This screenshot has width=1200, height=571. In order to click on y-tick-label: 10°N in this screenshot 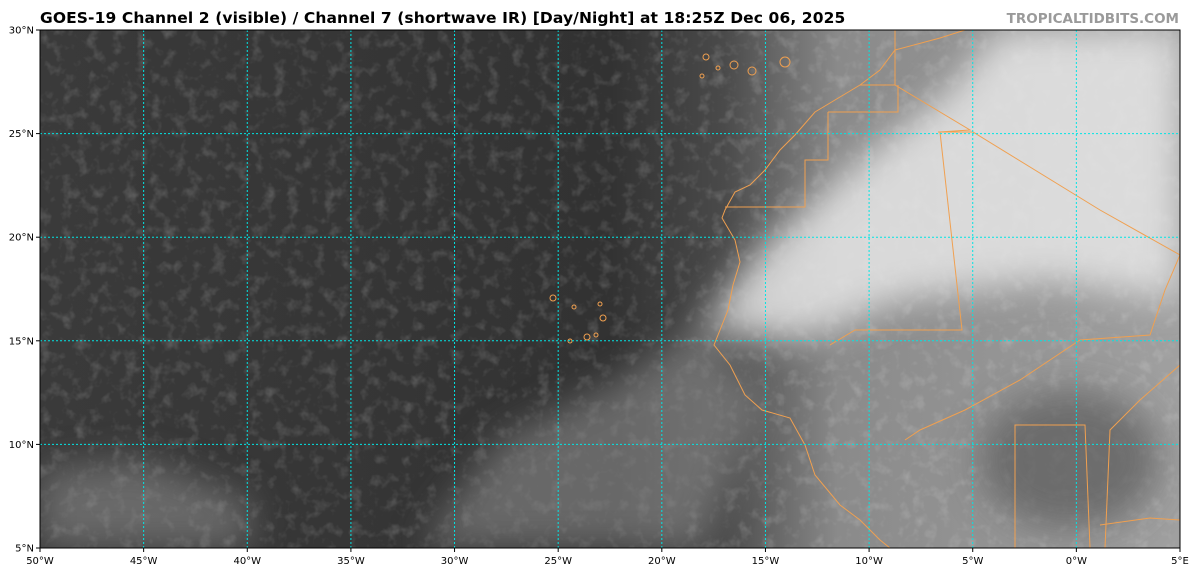, I will do `click(21, 445)`.